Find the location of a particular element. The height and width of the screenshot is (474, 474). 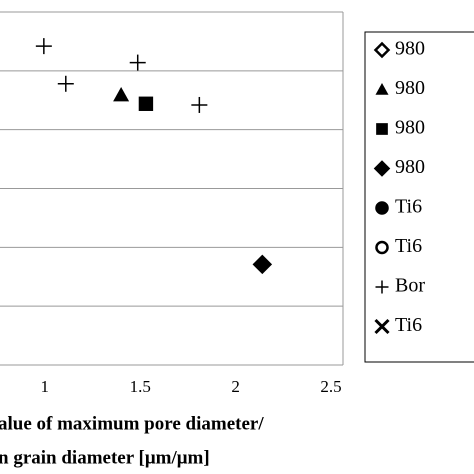

x-tick-label: 2 is located at coordinates (235, 386).